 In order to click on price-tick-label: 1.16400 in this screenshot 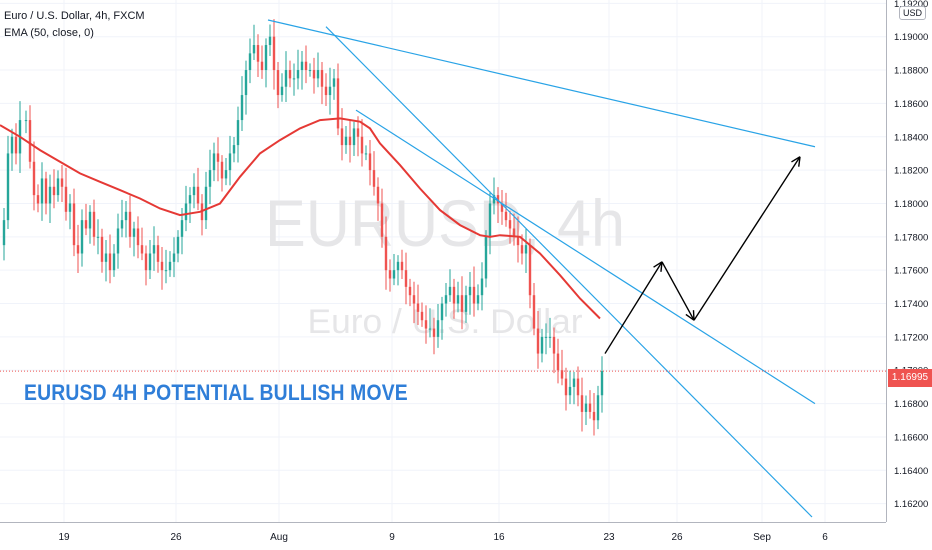, I will do `click(911, 471)`.